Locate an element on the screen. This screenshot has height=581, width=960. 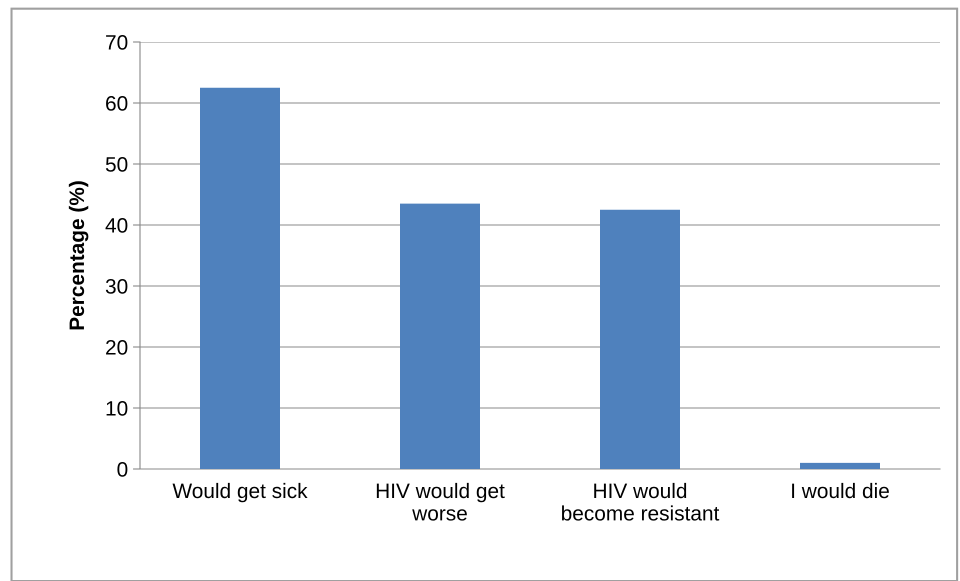
x-tick-label: Would get sick is located at coordinates (240, 492).